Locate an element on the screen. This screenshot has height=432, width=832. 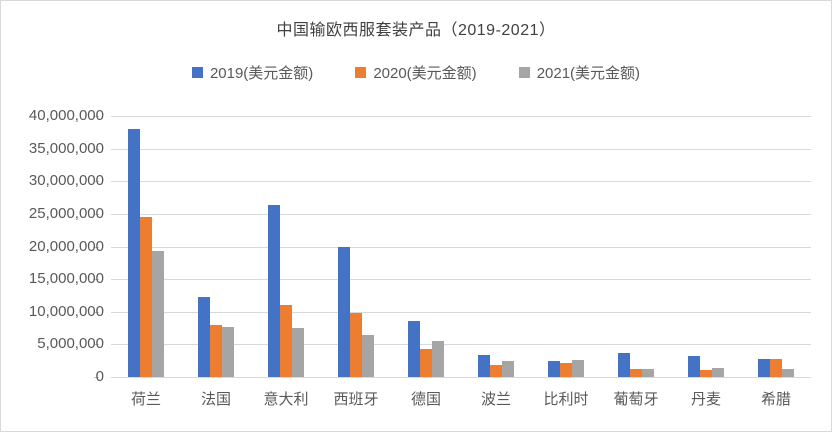
bar-2019-德国 is located at coordinates (414, 348).